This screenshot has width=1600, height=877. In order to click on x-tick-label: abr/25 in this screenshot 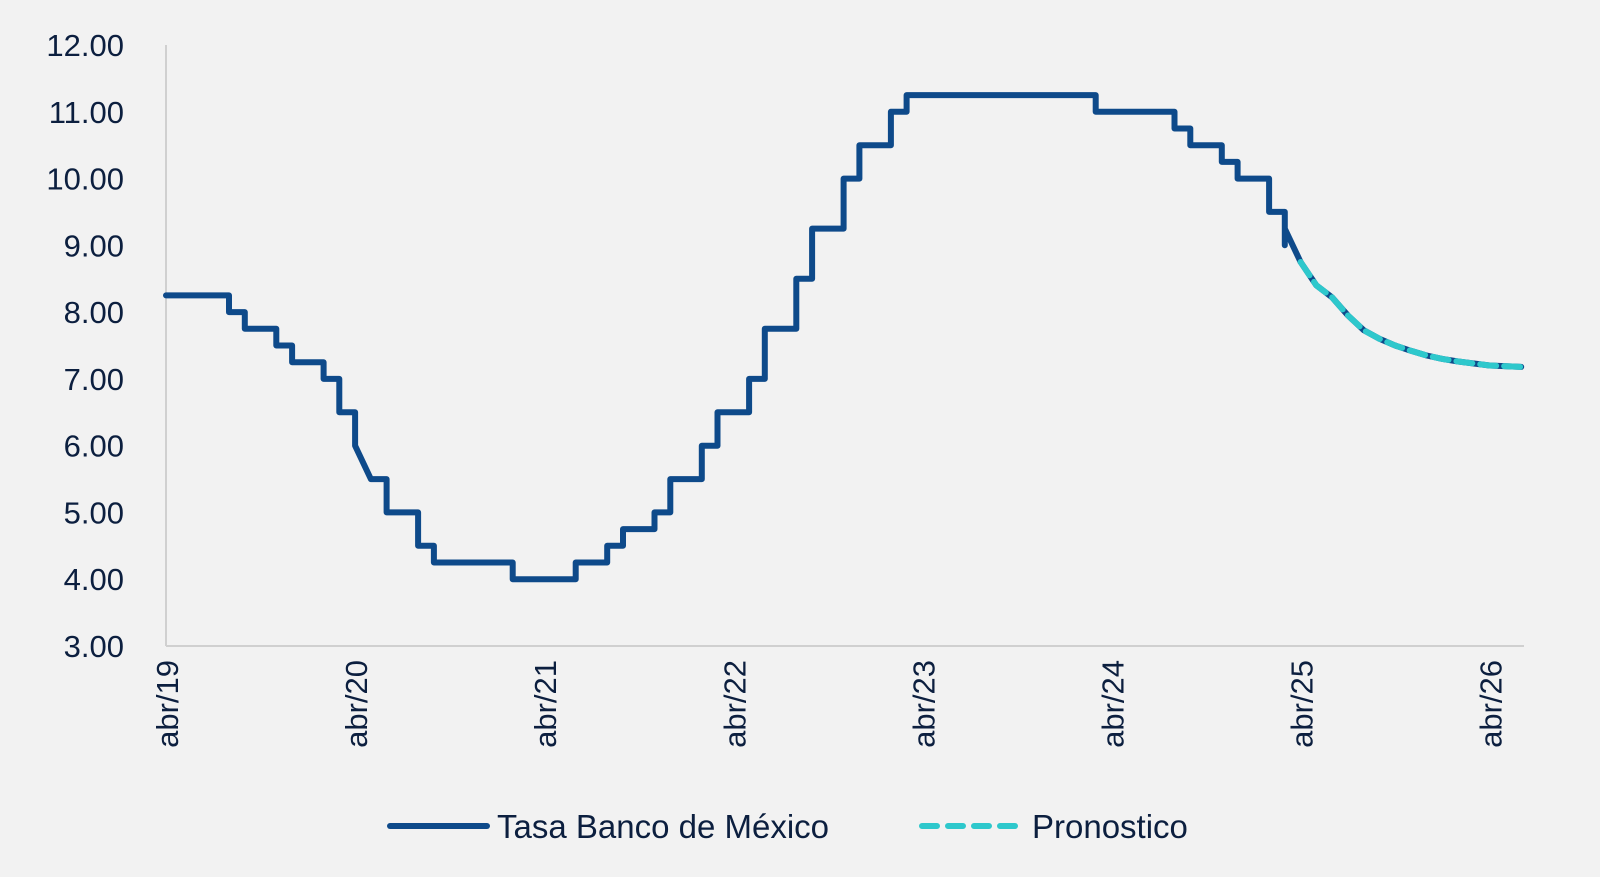, I will do `click(1302, 704)`.